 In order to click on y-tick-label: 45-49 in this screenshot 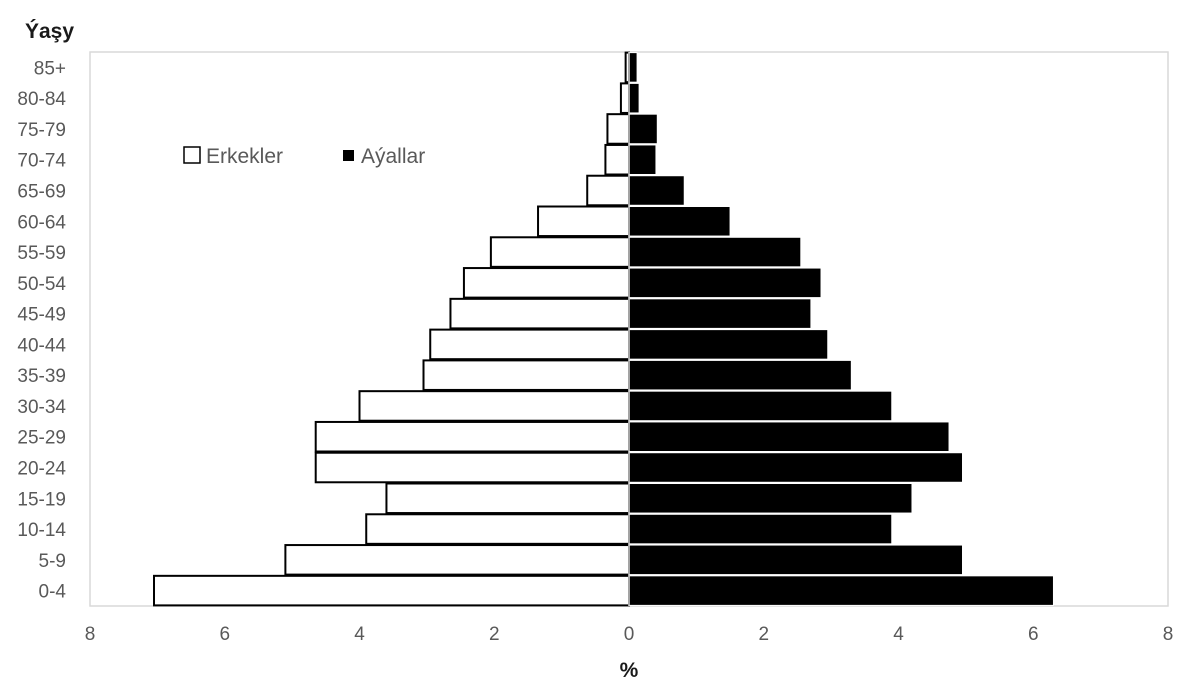, I will do `click(41, 315)`.